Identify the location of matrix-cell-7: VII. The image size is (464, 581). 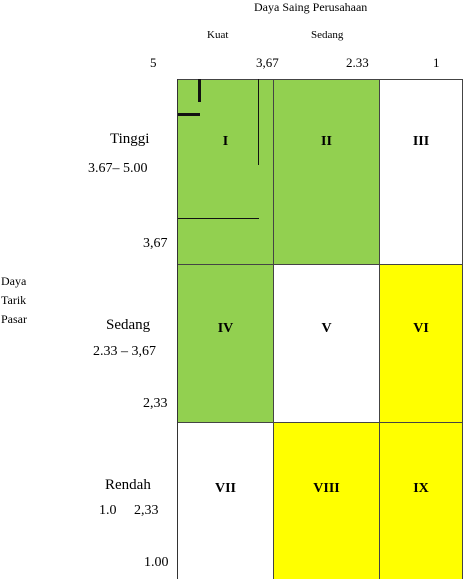
(226, 500).